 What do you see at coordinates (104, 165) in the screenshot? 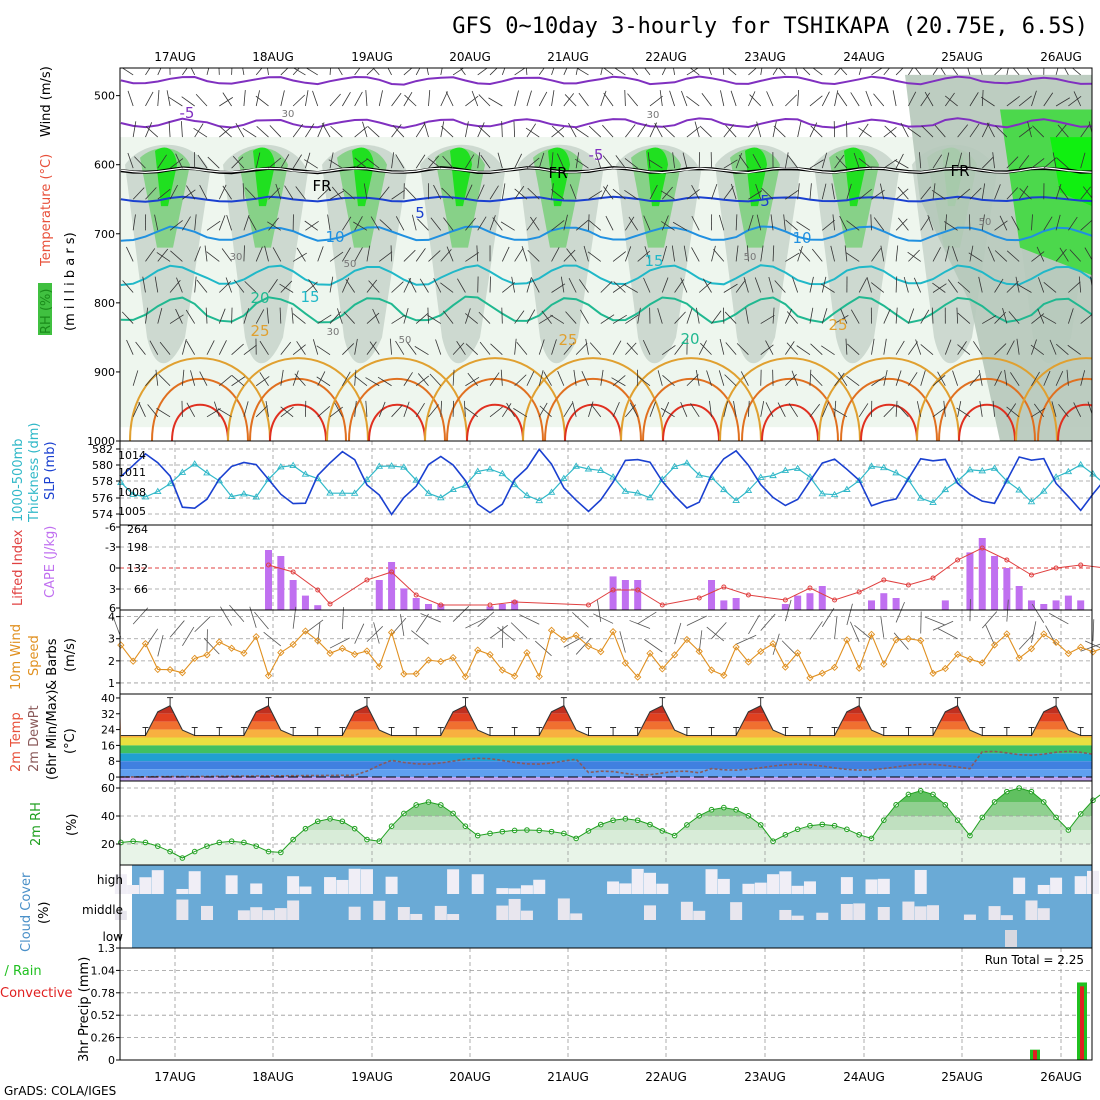
I see `ytick-label: 600` at bounding box center [104, 165].